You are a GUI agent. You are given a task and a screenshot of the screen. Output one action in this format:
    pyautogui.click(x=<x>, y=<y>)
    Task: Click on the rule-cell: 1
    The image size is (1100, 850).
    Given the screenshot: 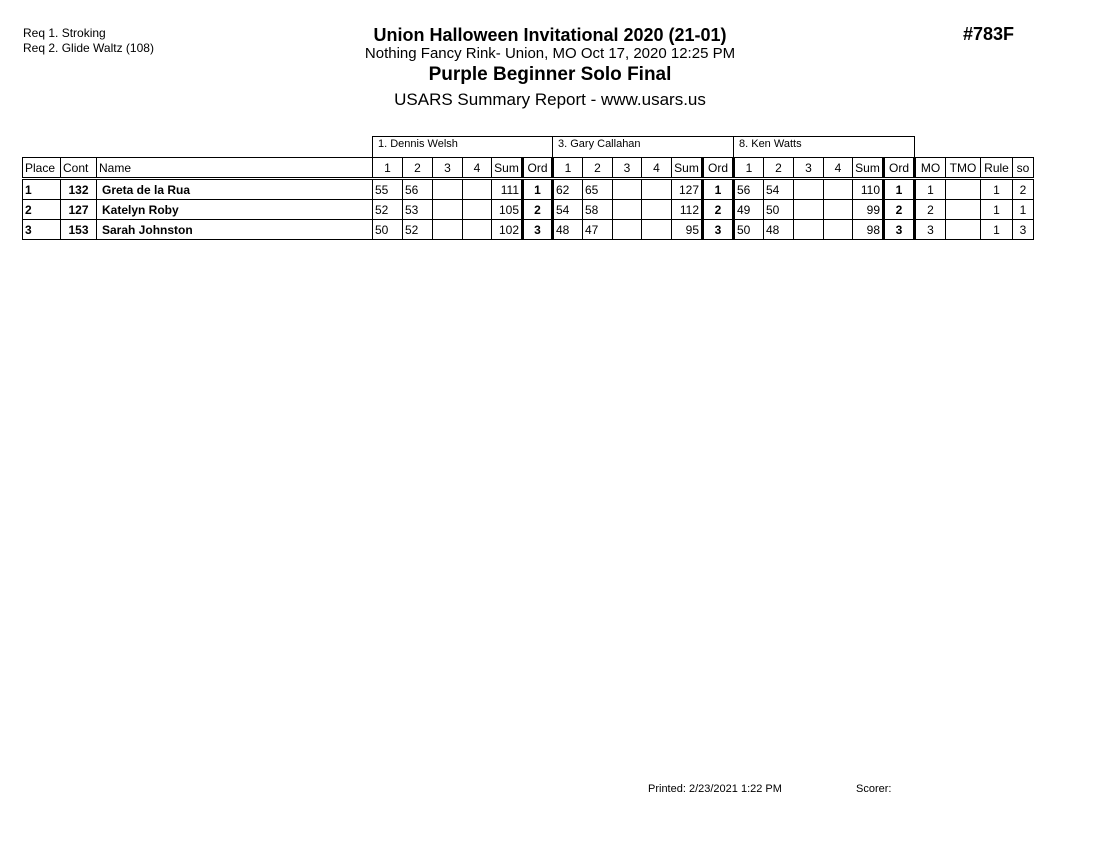 What is the action you would take?
    pyautogui.click(x=996, y=209)
    